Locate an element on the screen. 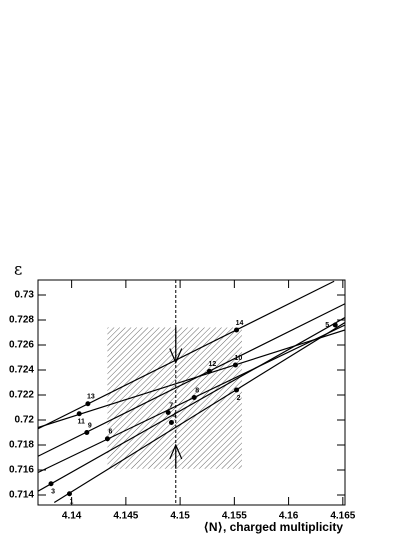  x-axis-label: ⟨N⟩, charged multiplicity is located at coordinates (273, 527).